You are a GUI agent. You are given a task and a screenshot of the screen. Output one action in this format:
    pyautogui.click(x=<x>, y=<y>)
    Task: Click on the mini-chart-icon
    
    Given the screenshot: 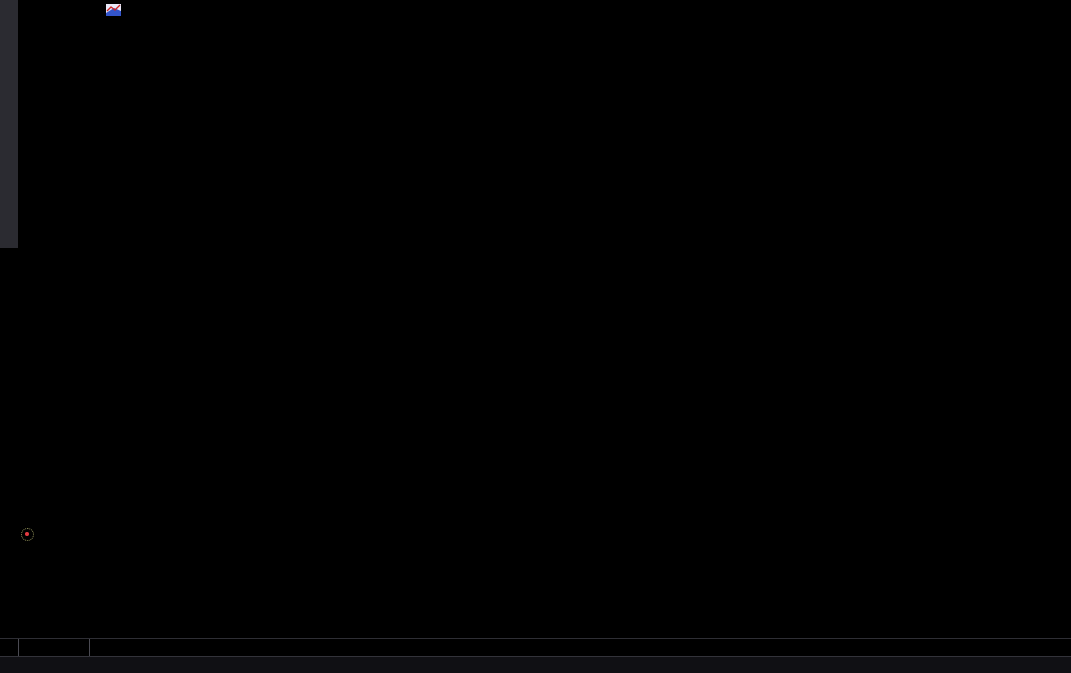 What is the action you would take?
    pyautogui.click(x=113, y=10)
    